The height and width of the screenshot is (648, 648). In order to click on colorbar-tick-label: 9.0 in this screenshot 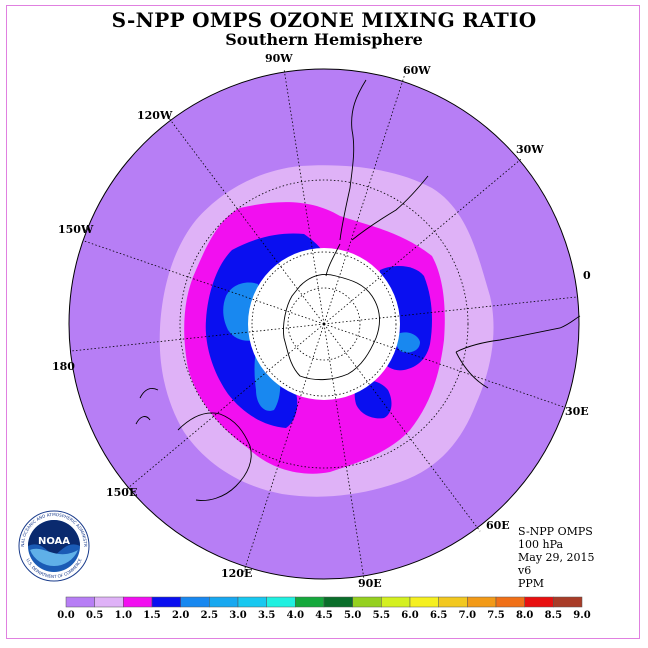, I will do `click(581, 615)`.